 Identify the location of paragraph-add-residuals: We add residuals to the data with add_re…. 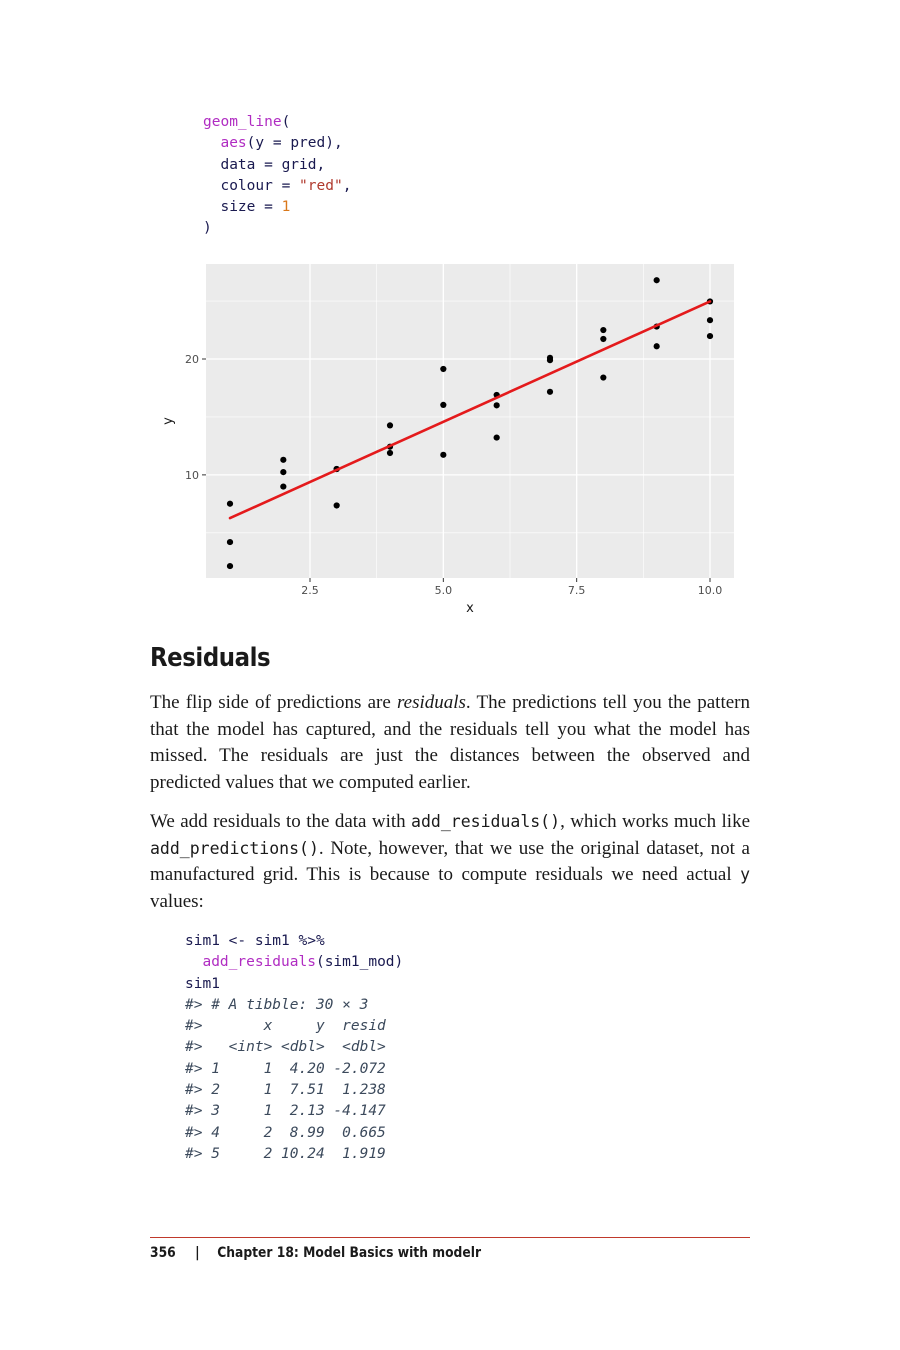
(450, 862).